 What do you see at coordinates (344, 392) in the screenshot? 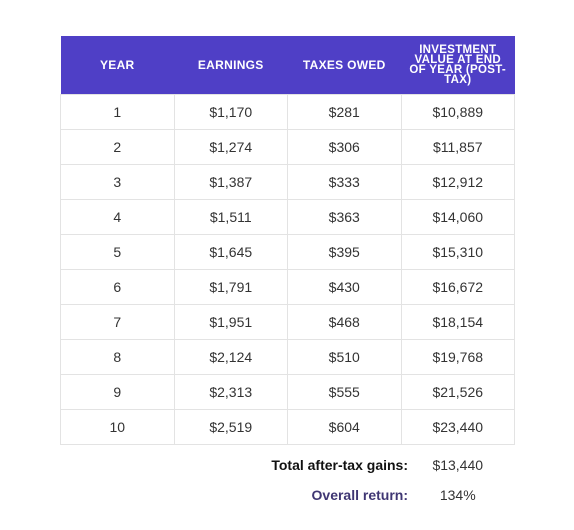
I see `cell-taxes-owed: $555` at bounding box center [344, 392].